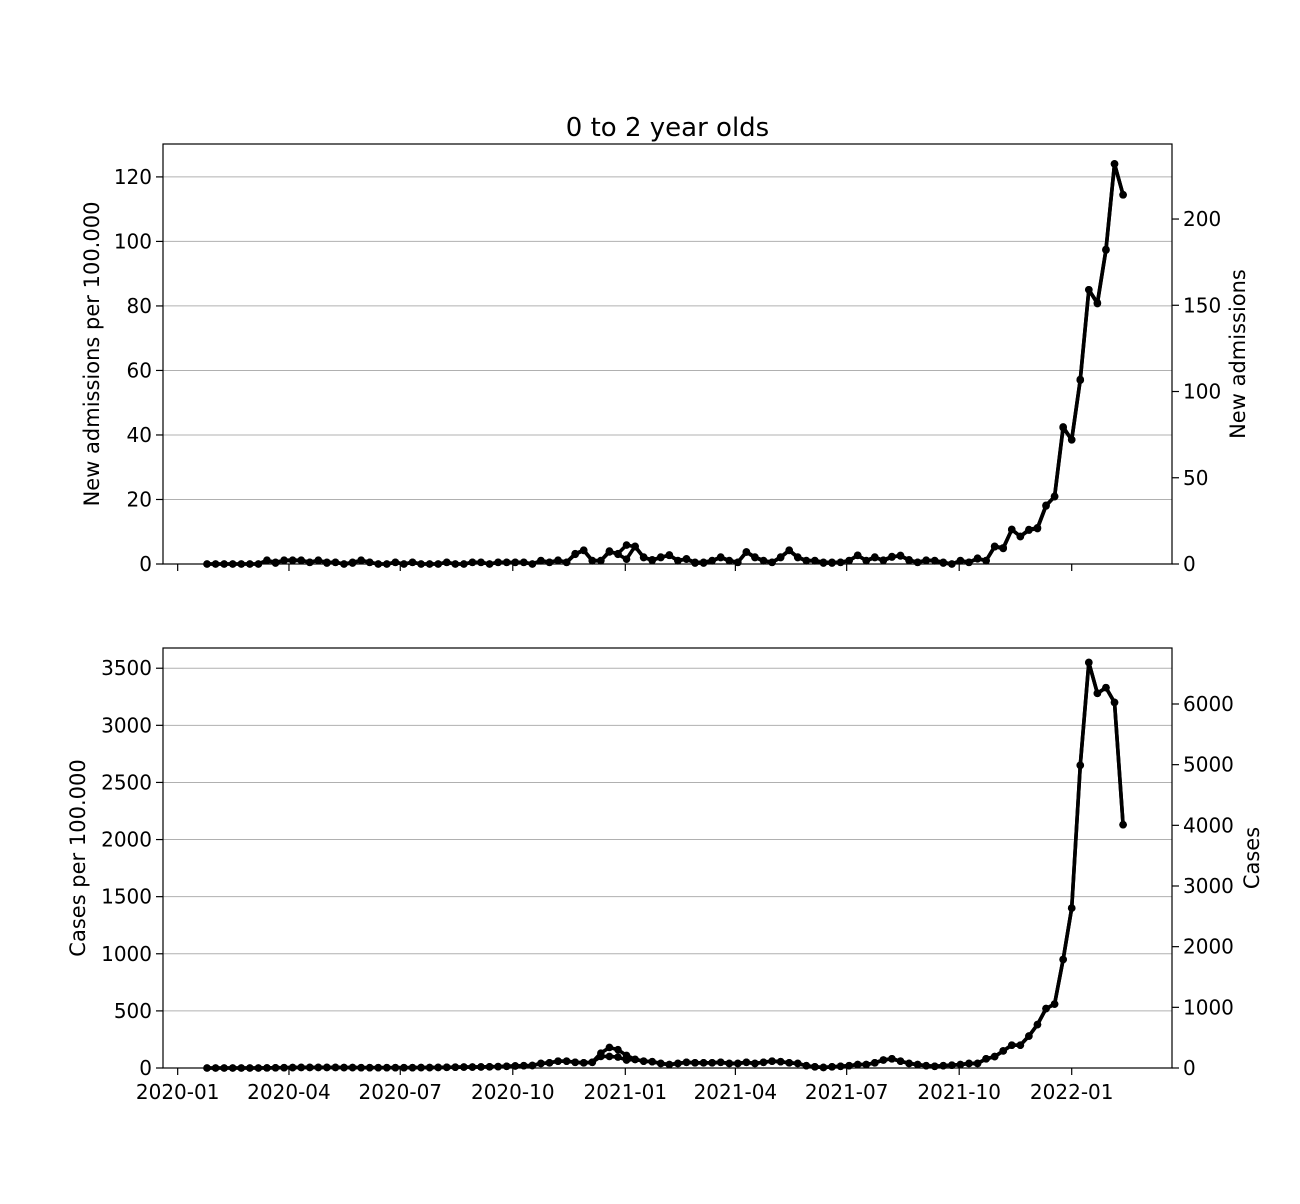  What do you see at coordinates (400, 1092) in the screenshot?
I see `x-tick-label: 2020-07` at bounding box center [400, 1092].